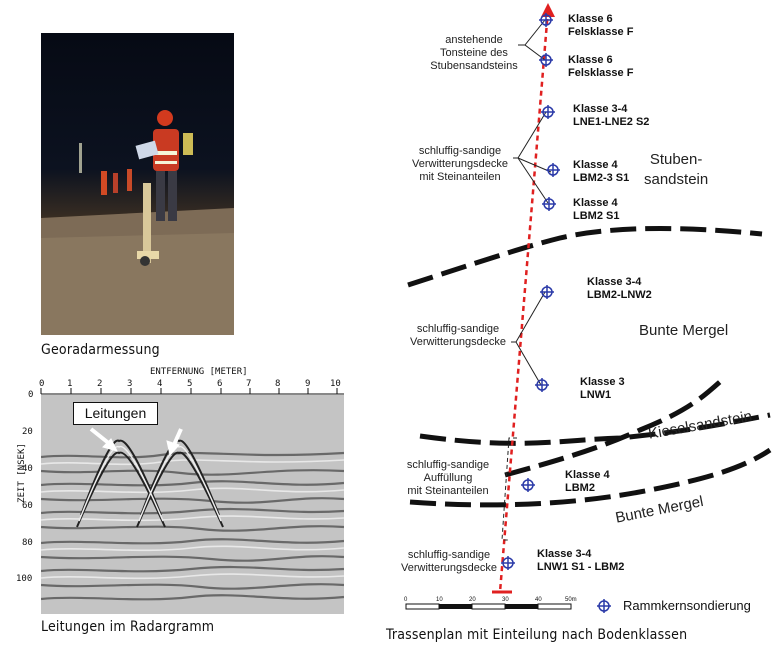 This screenshot has height=645, width=782. Describe the element at coordinates (192, 504) in the screenshot. I see `radargram-image` at that location.